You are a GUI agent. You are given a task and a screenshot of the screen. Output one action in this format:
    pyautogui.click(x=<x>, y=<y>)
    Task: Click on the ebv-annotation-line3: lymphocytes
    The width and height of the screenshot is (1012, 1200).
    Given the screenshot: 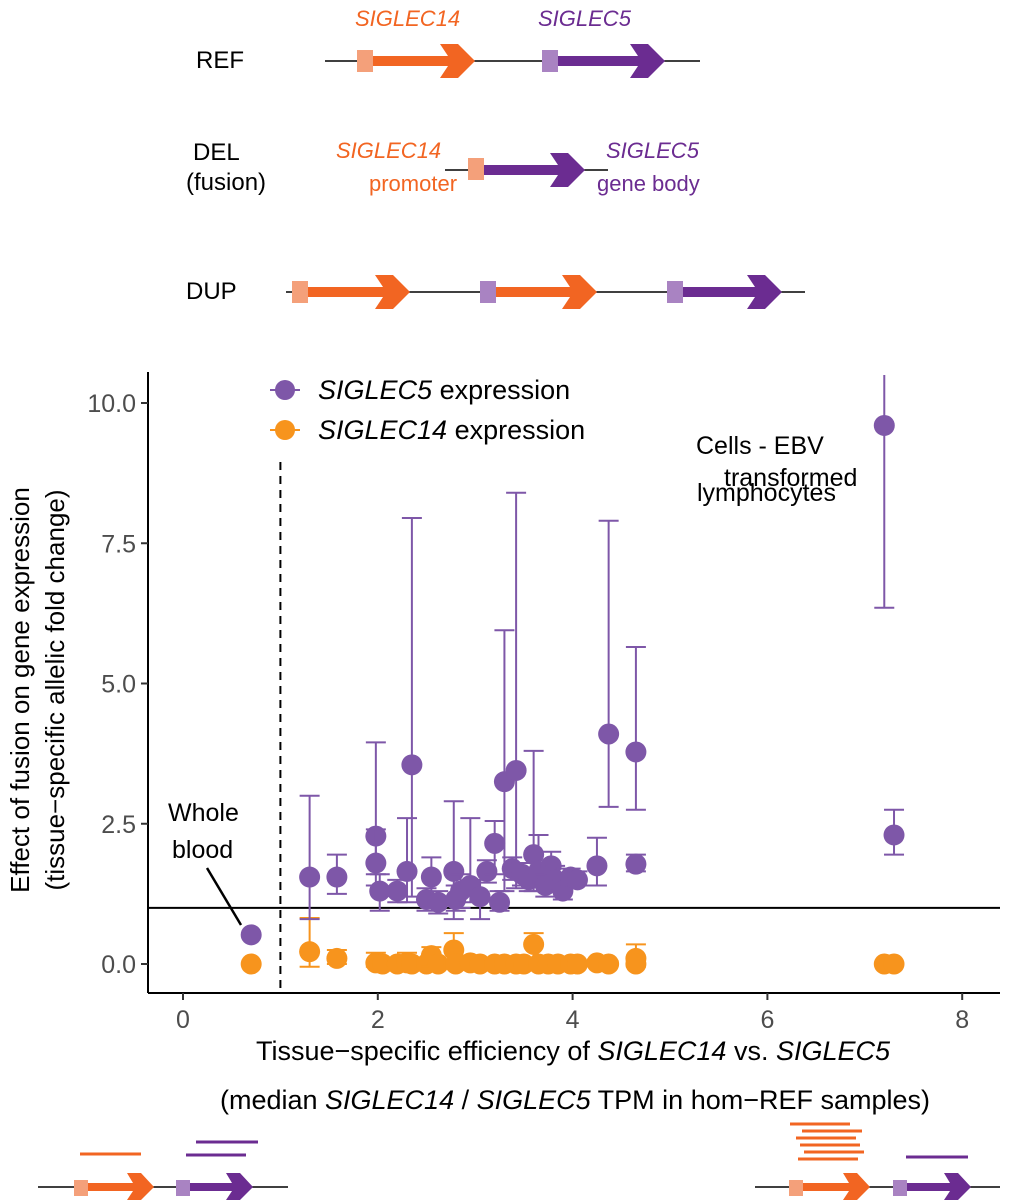 What is the action you would take?
    pyautogui.click(x=766, y=493)
    